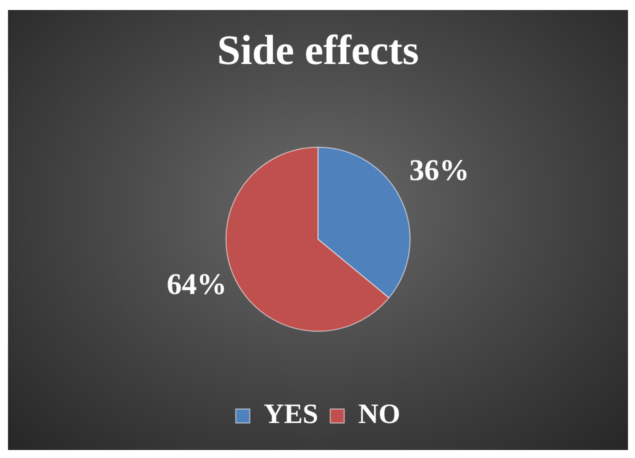 This screenshot has height=458, width=635. I want to click on data-label: 36%, so click(439, 170).